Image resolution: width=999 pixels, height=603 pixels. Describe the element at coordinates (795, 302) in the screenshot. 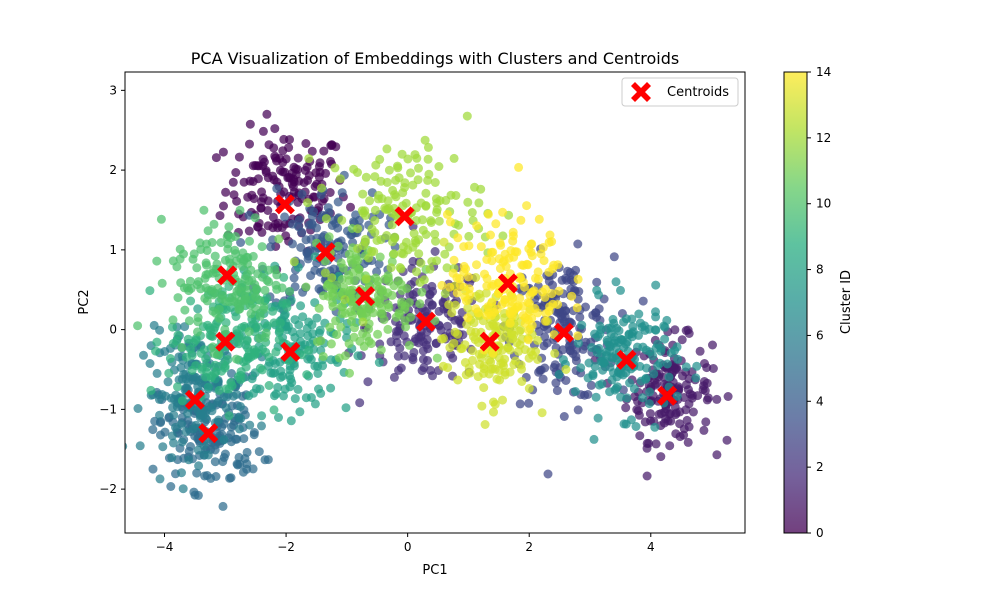

I see `colorbar-gradient` at that location.